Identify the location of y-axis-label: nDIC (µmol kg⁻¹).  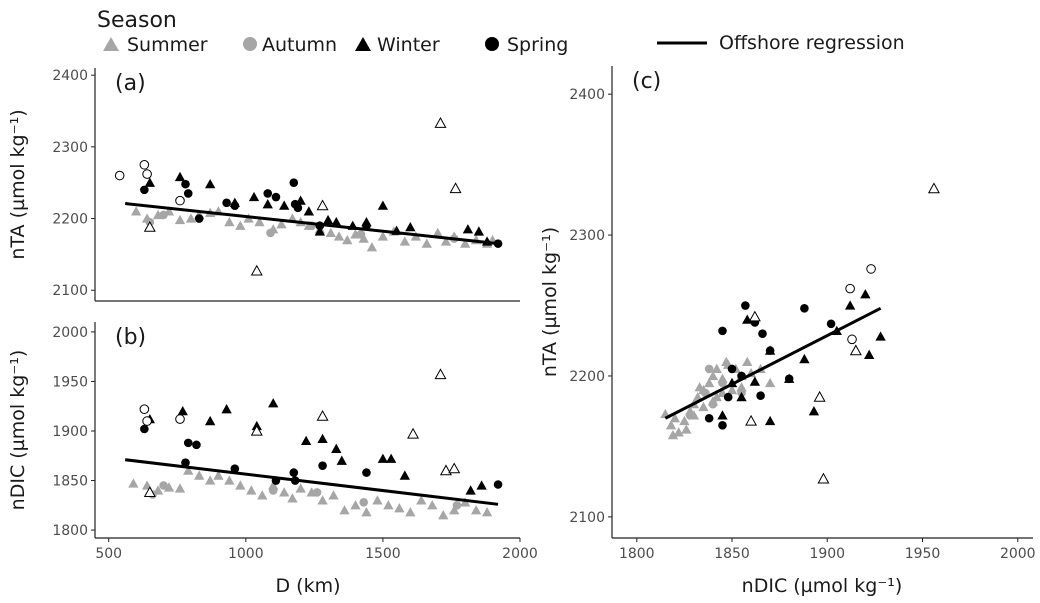
(18, 430).